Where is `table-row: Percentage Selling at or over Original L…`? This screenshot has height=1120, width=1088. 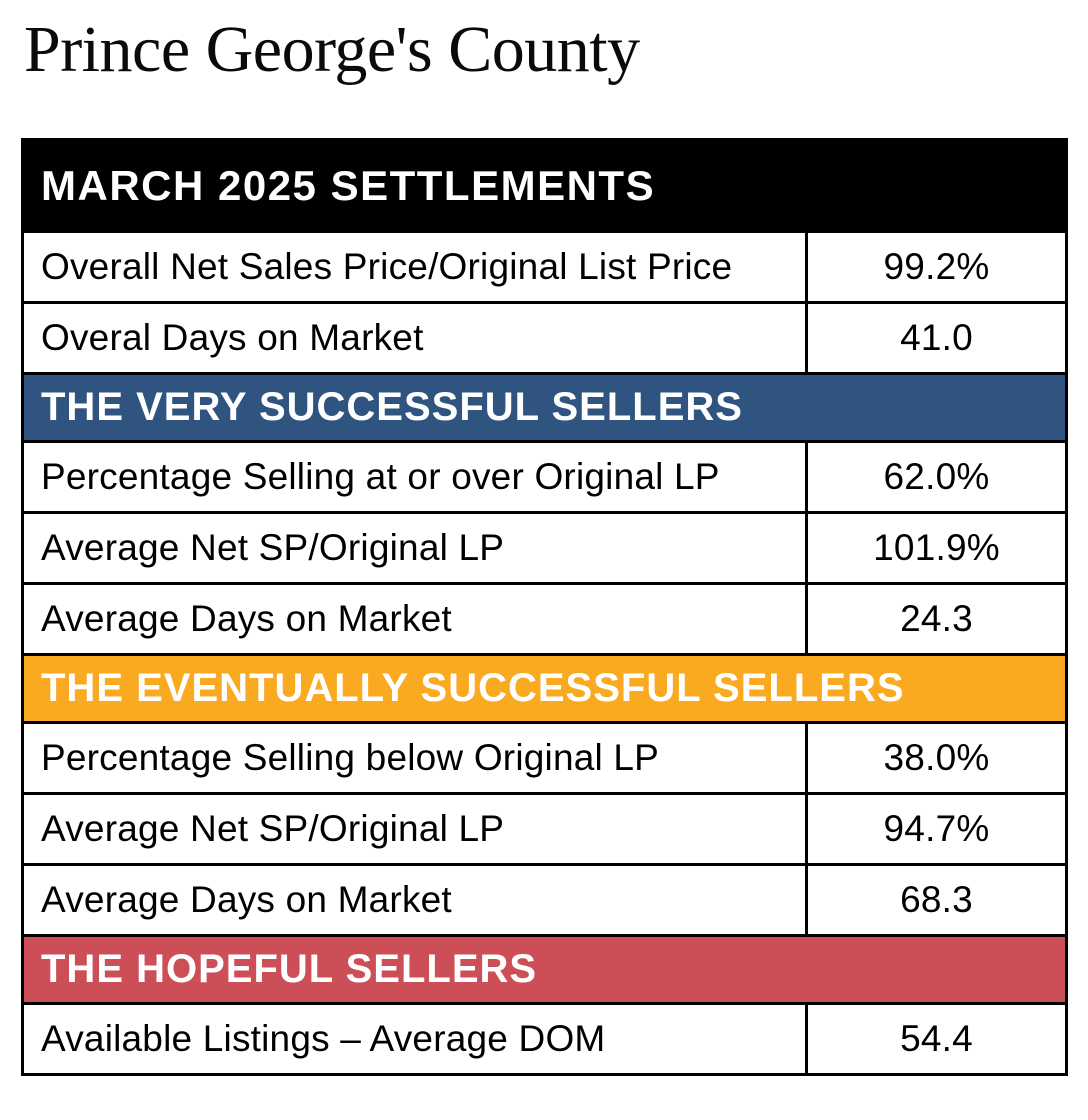 table-row: Percentage Selling at or over Original L… is located at coordinates (544, 475).